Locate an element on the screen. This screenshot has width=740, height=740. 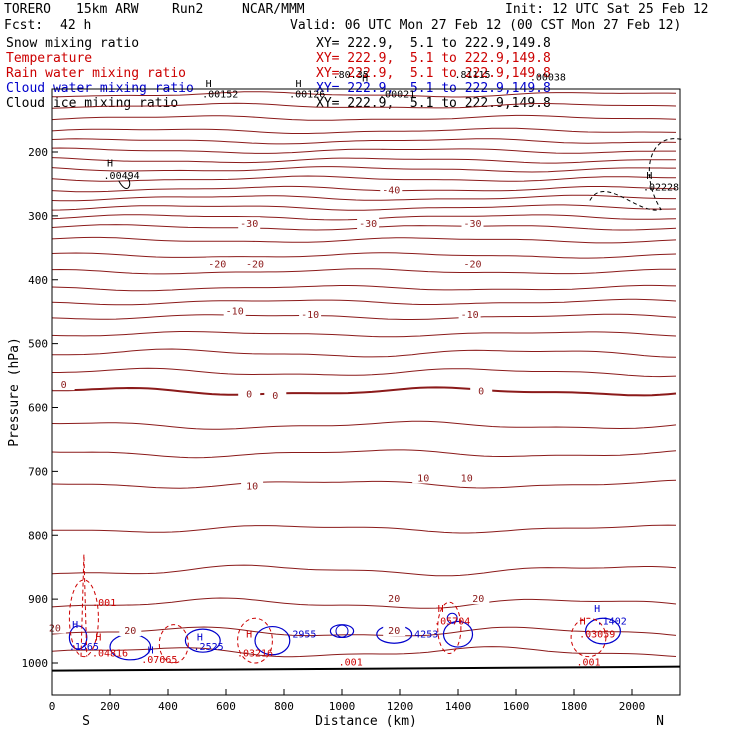
isotherm-label: -10 is located at coordinates (235, 312).